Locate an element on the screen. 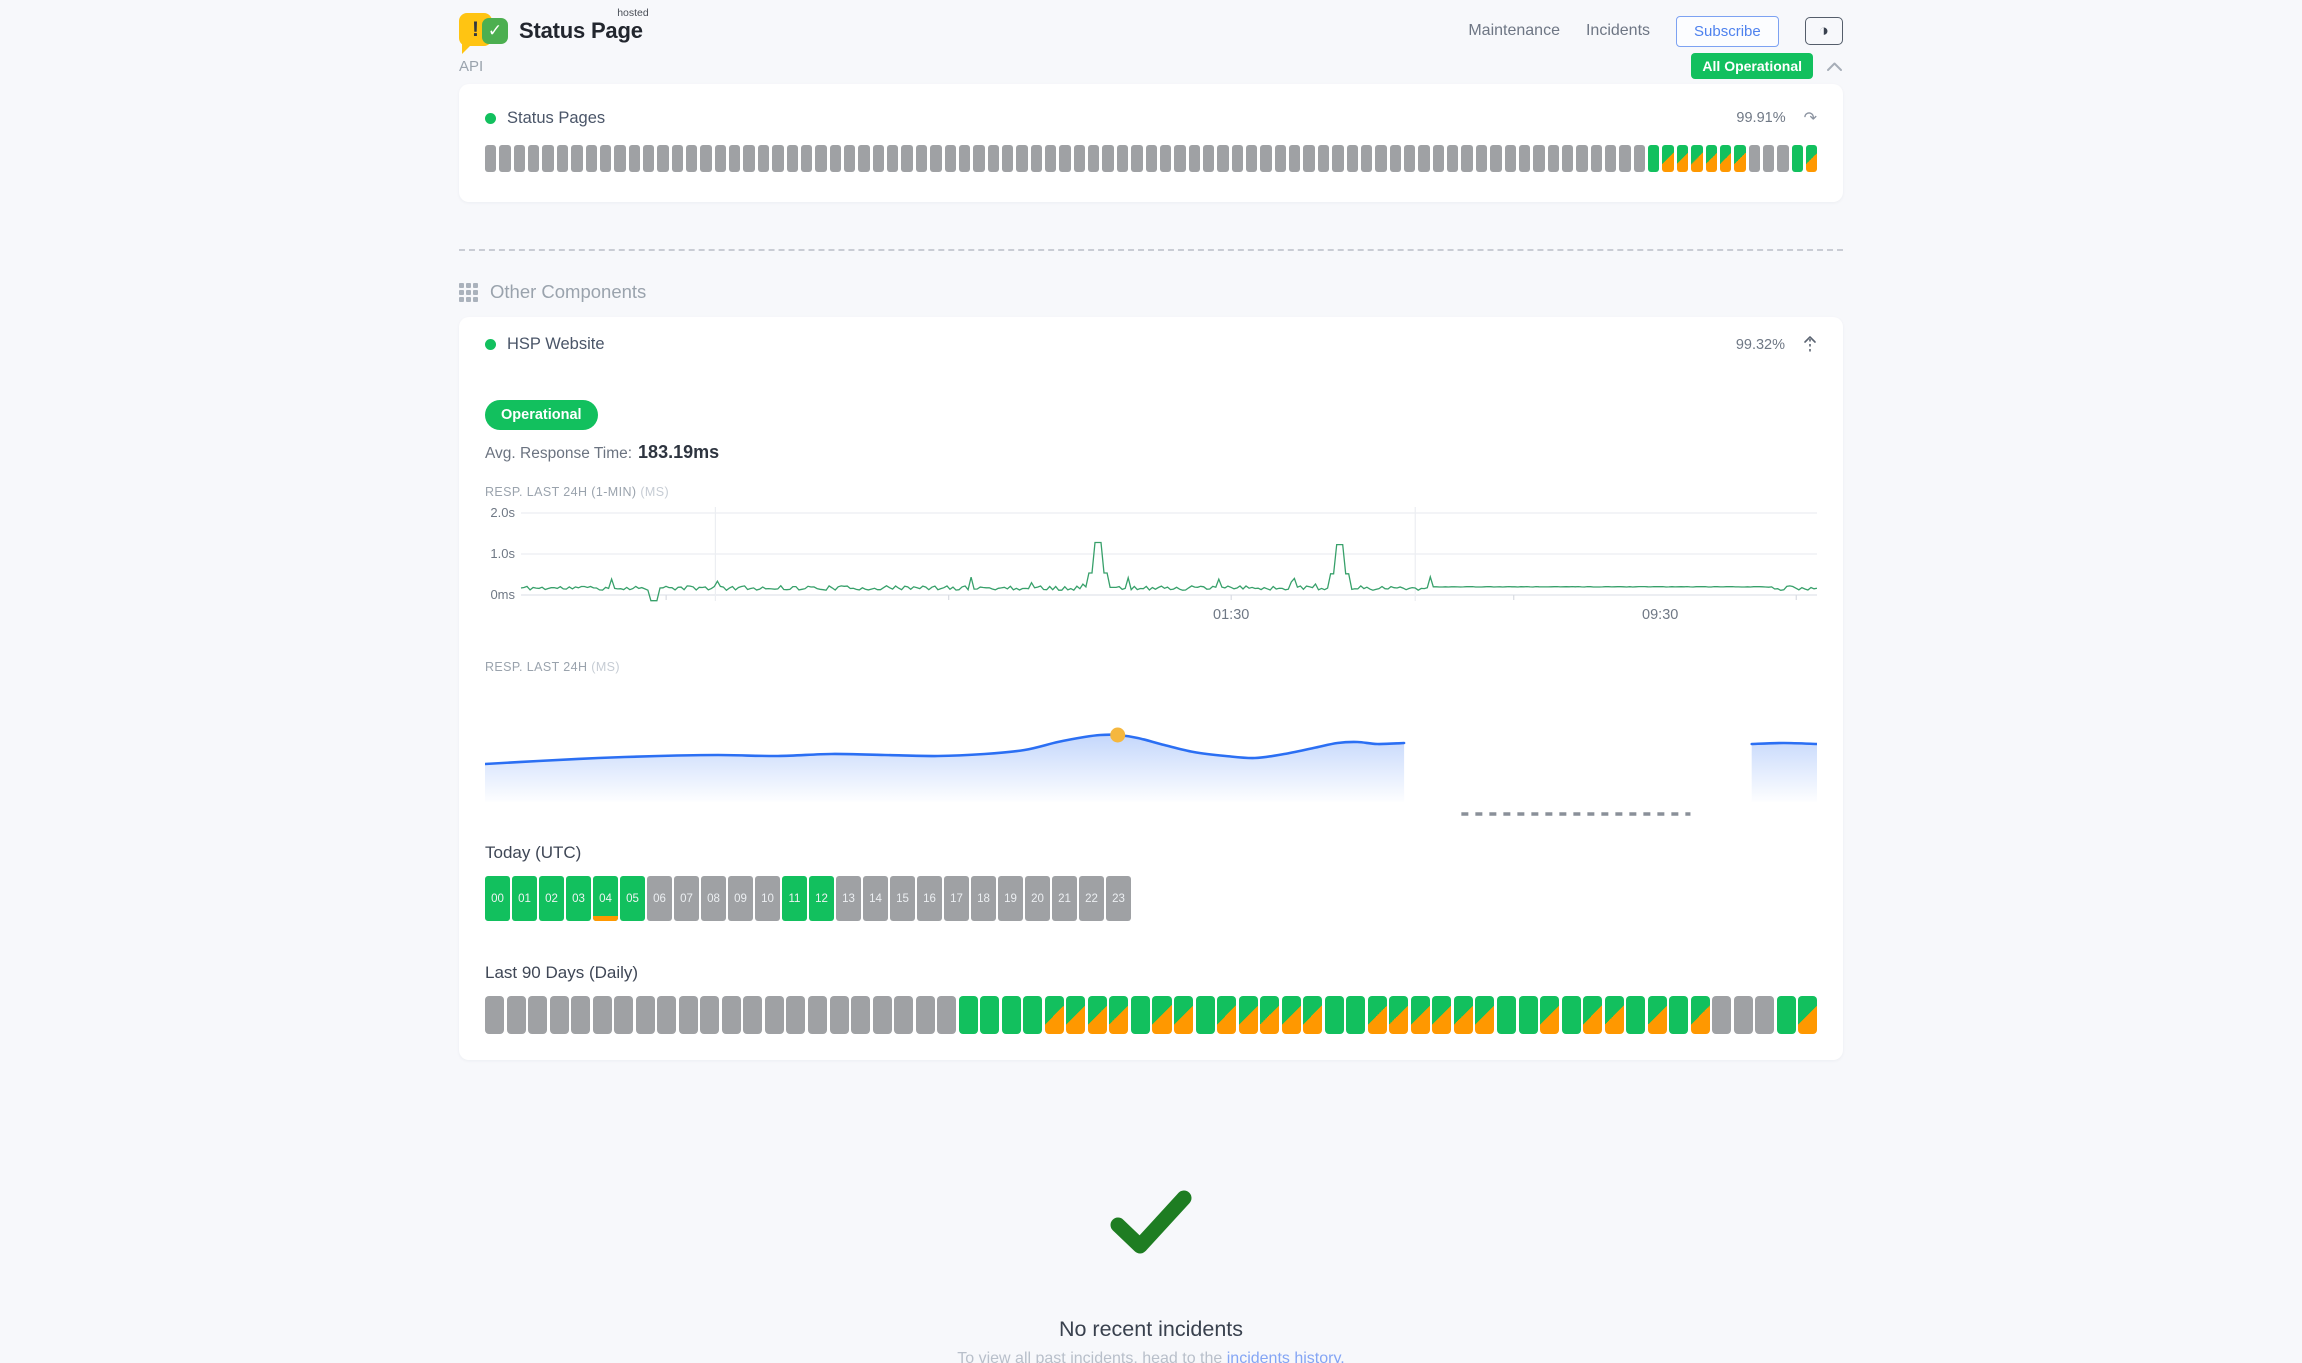 Image resolution: width=2302 pixels, height=1363 pixels. hour-box: 18 is located at coordinates (983, 898).